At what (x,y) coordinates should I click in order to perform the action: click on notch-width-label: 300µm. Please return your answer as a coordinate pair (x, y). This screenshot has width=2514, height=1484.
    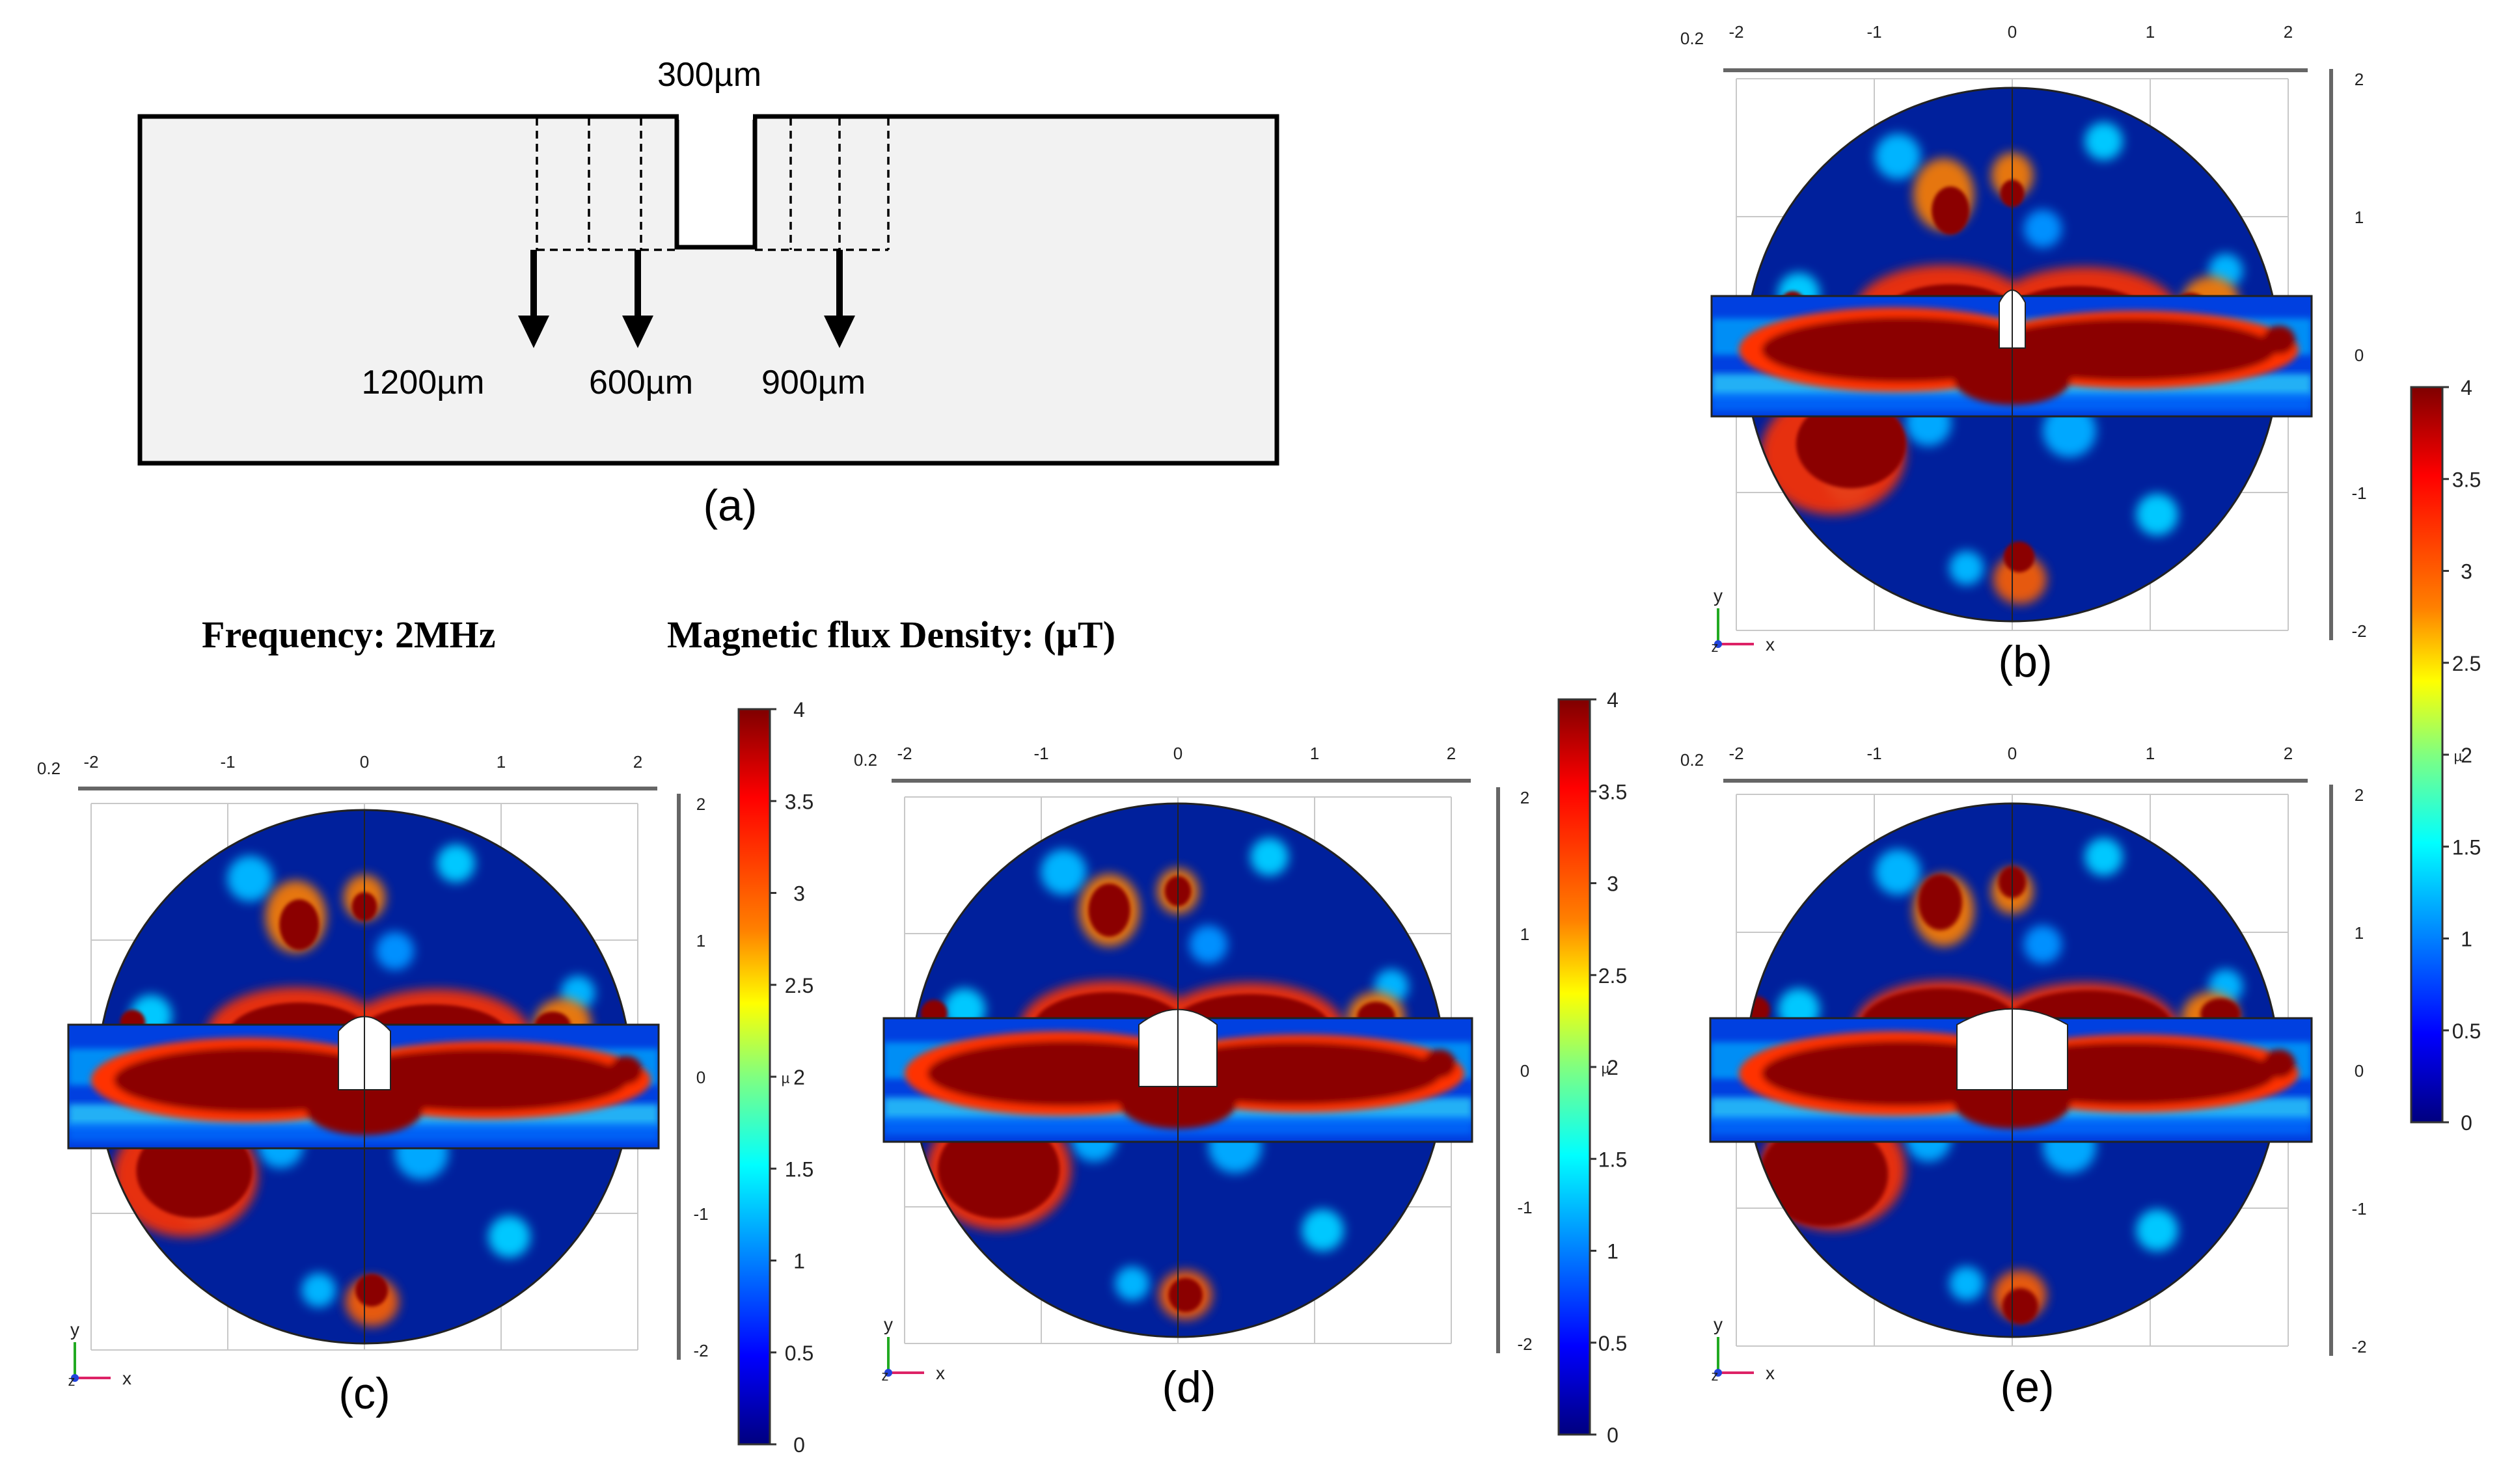
    Looking at the image, I should click on (709, 75).